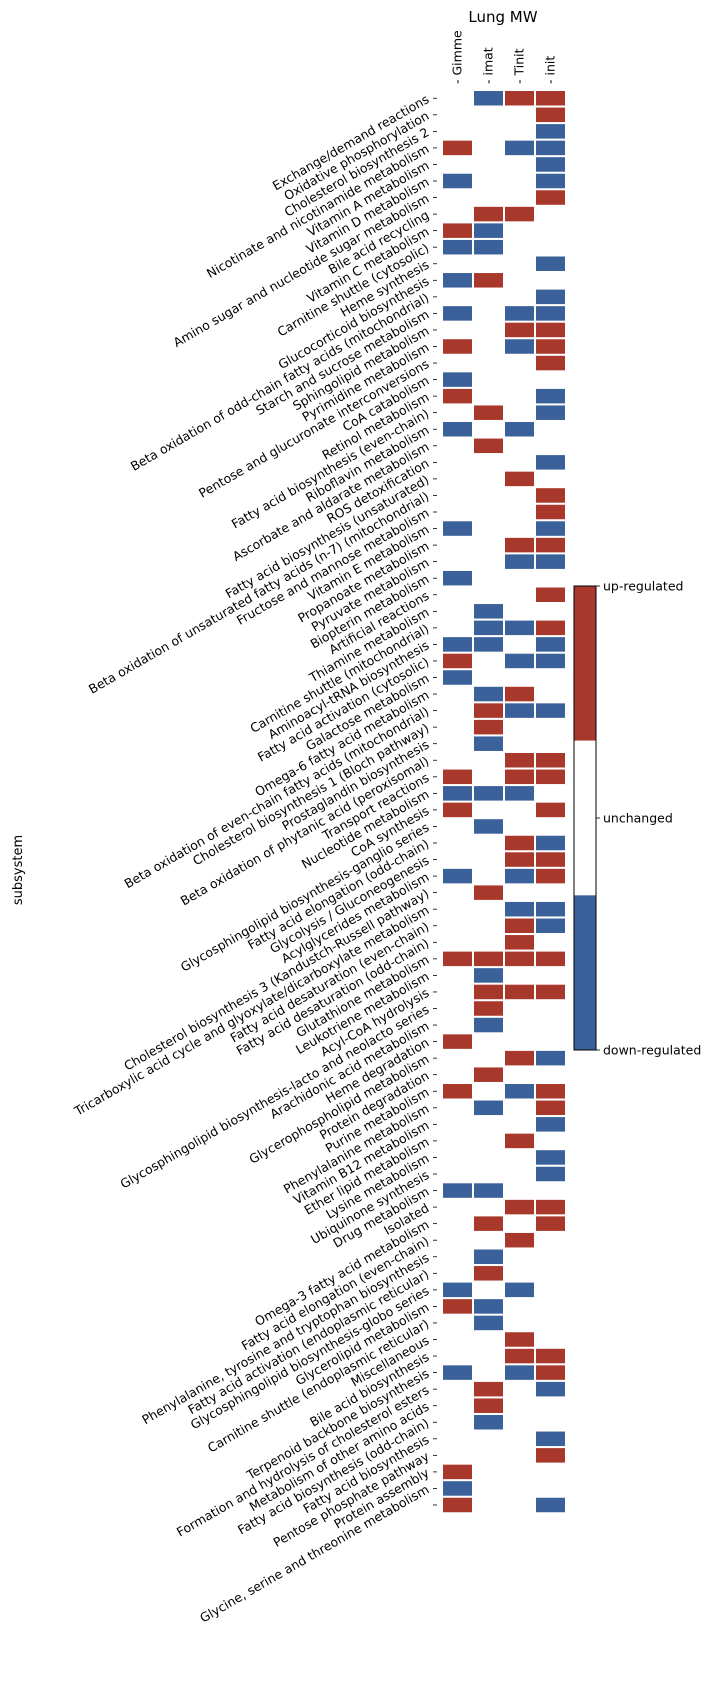 The height and width of the screenshot is (1698, 726). Describe the element at coordinates (504, 802) in the screenshot. I see `heatmap-cells` at that location.